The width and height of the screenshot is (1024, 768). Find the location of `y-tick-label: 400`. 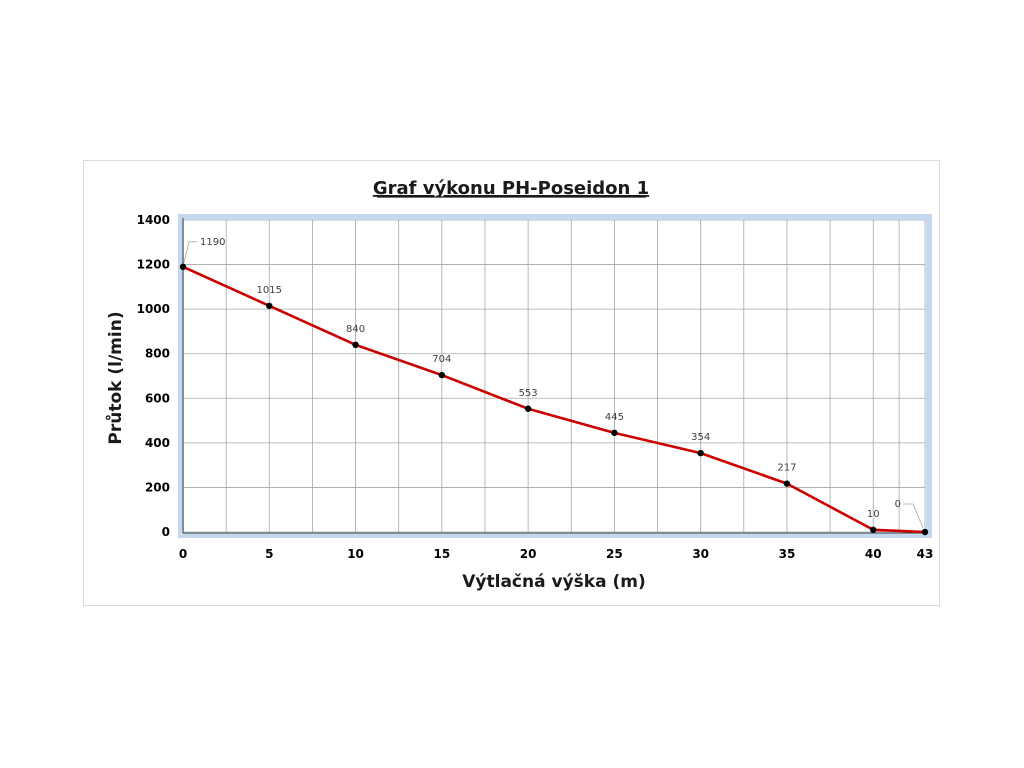

y-tick-label: 400 is located at coordinates (157, 443).